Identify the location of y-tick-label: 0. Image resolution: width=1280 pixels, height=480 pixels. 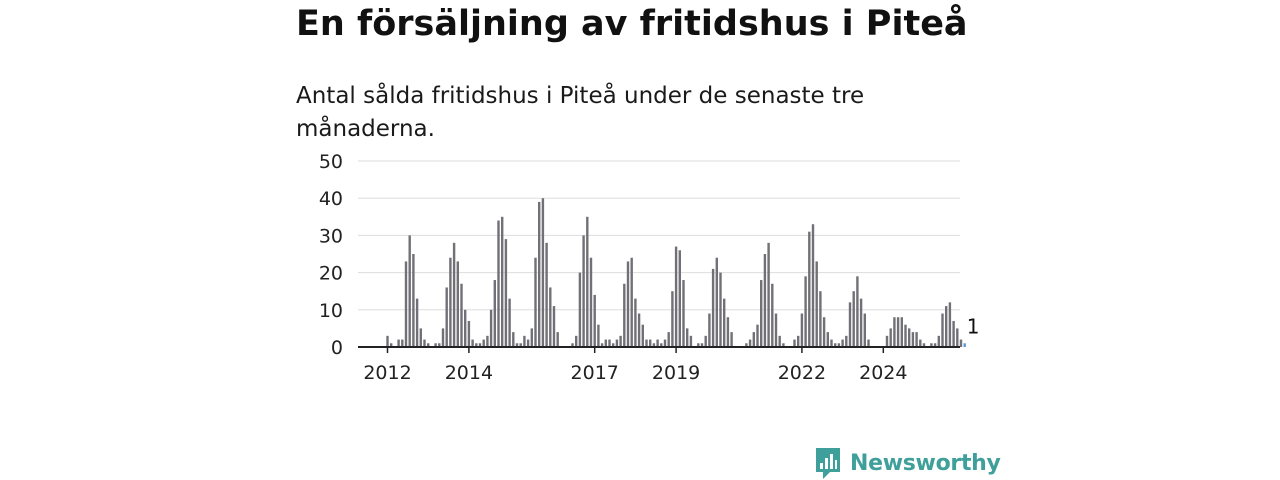
(337, 348).